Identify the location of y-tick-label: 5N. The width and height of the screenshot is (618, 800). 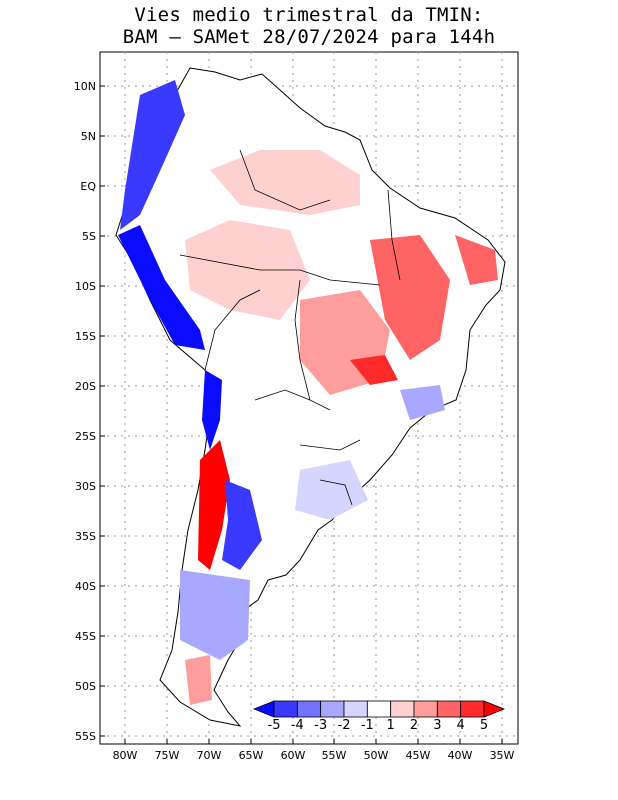
(88, 136).